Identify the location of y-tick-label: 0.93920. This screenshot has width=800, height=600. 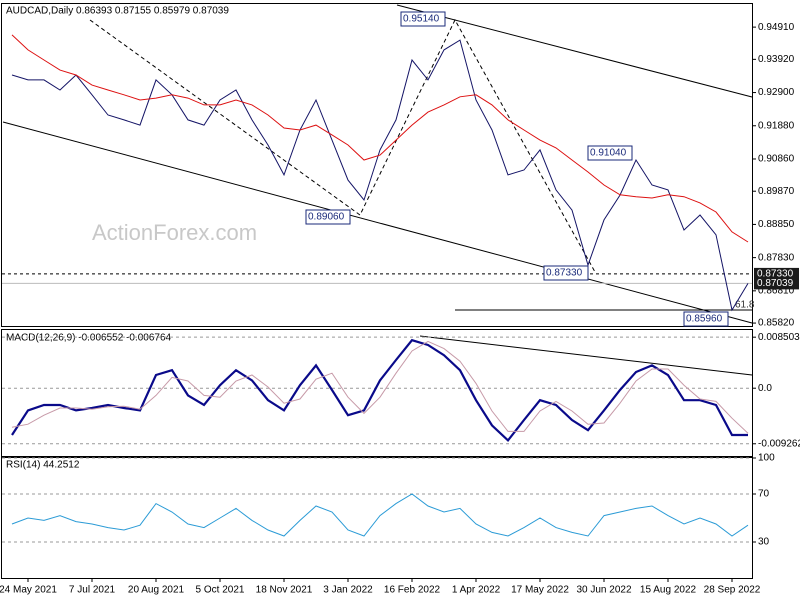
(776, 59).